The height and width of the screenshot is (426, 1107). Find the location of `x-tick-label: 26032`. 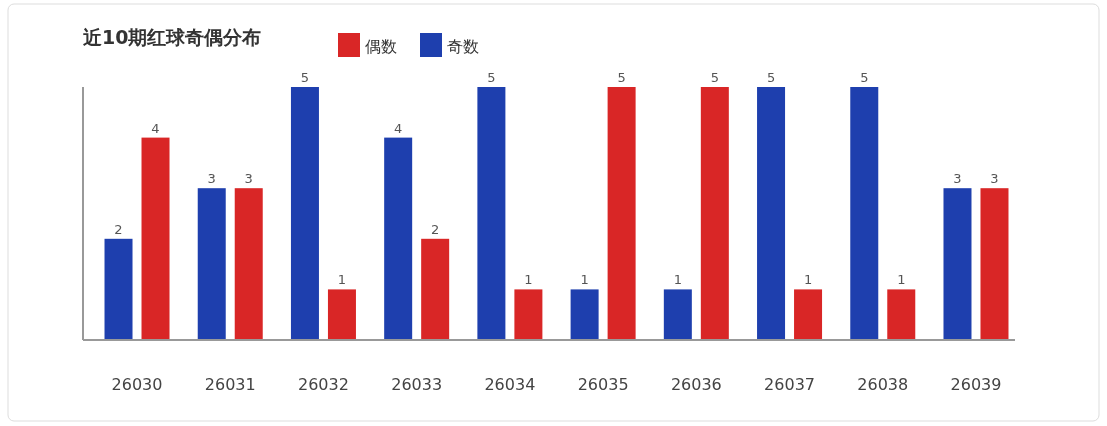

x-tick-label: 26032 is located at coordinates (323, 384).